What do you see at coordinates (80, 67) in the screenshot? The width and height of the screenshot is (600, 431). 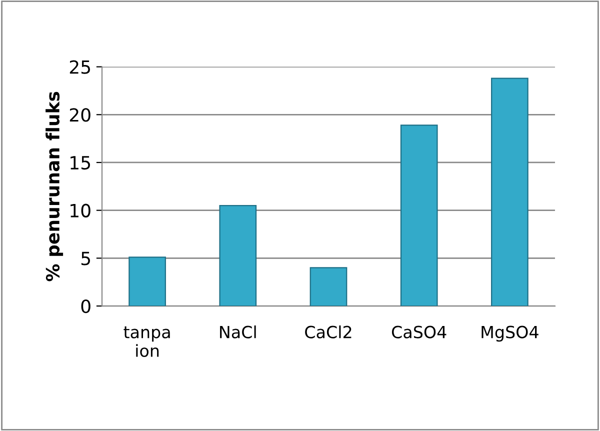 I see `y-tick-label: 25` at bounding box center [80, 67].